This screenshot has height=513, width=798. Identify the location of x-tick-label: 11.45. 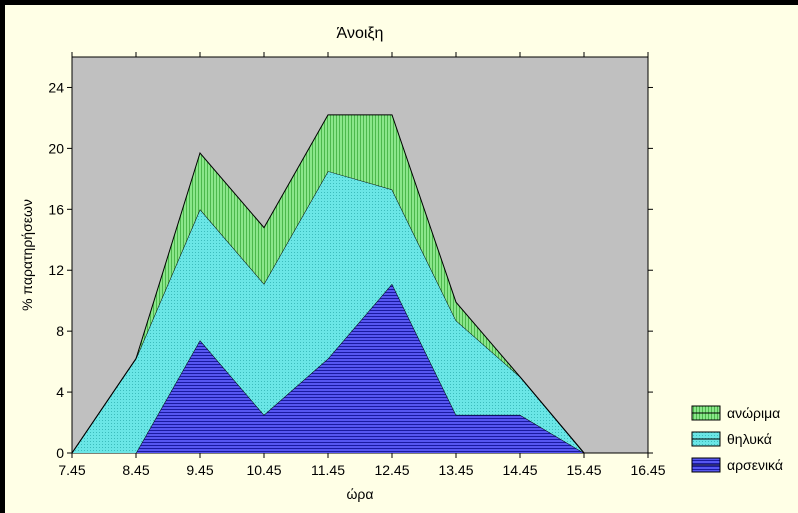
(328, 470).